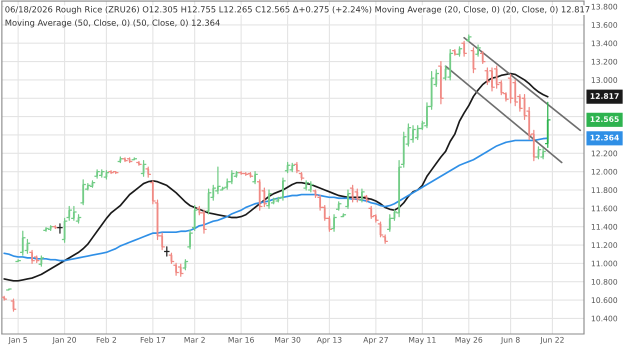 The height and width of the screenshot is (349, 626). I want to click on text: 06/18/2026 Rough Rice (ZRU26) O12.305 H12.755 L12.265 C12.565 Δ+0.275 (+2.24%) Moving Average (20, Close, 0) (20, Close, 0) 12.817, so click(297, 10).